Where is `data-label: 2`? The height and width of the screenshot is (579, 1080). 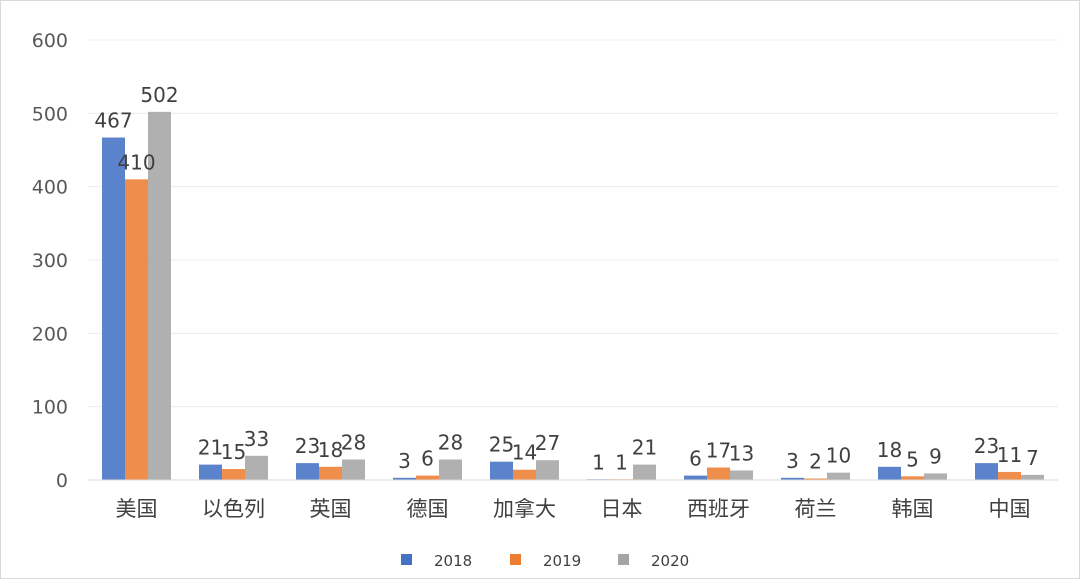
data-label: 2 is located at coordinates (815, 462).